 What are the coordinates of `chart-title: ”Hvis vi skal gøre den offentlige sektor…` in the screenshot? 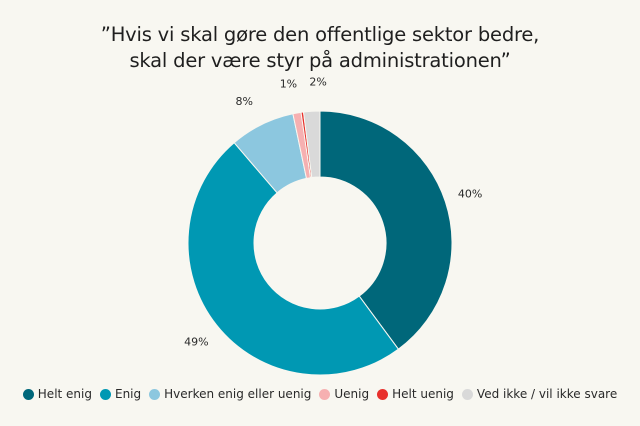 It's located at (320, 48).